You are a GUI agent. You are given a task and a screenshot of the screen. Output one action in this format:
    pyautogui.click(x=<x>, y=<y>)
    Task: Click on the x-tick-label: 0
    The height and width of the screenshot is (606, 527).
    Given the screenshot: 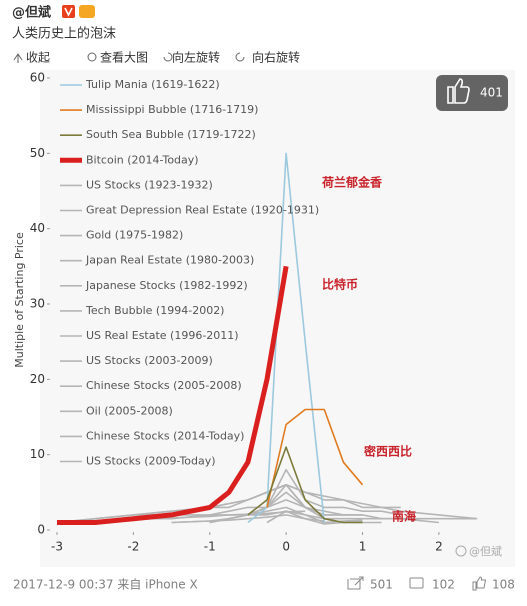 What is the action you would take?
    pyautogui.click(x=286, y=547)
    